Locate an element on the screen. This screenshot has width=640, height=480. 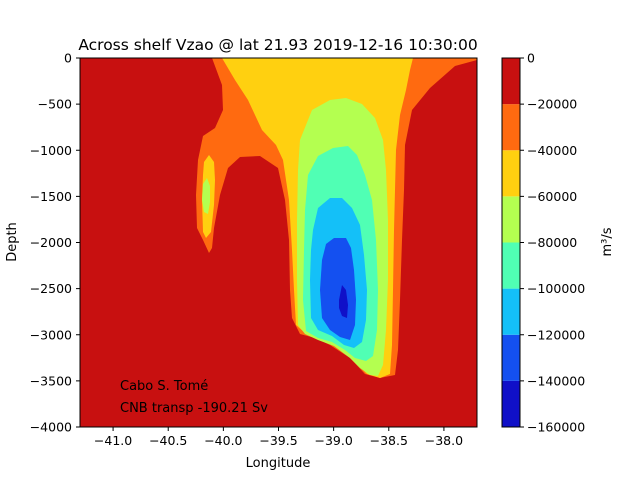
y-tick-label: −3500 is located at coordinates (51, 380).